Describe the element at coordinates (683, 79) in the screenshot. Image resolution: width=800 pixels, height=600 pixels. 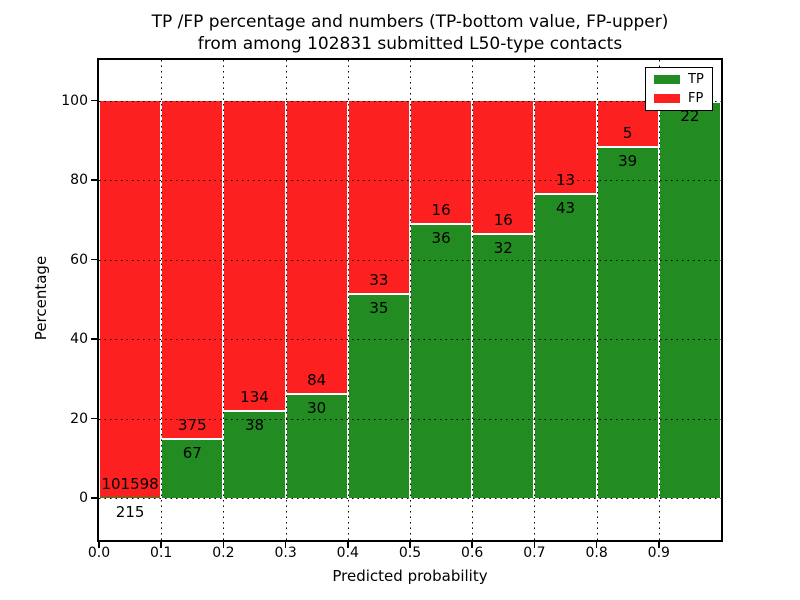
I see `legend-row-tp: TP` at that location.